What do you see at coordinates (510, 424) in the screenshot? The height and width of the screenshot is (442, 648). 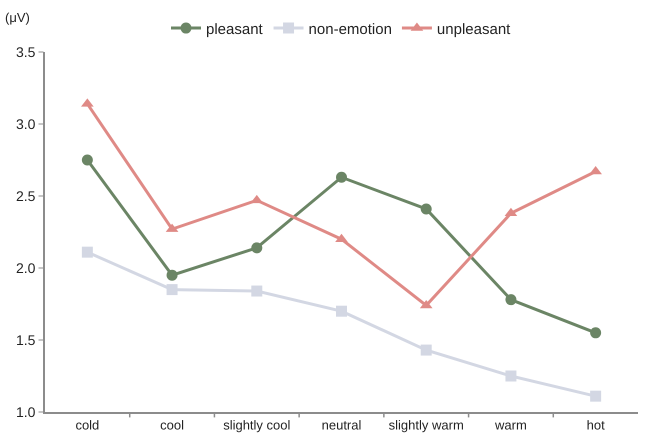 I see `x-tick-label: warm` at bounding box center [510, 424].